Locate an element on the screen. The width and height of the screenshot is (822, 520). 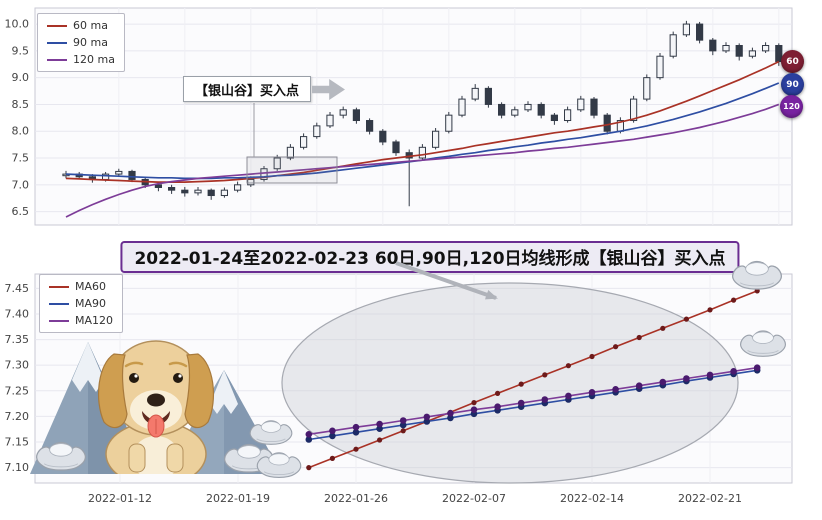
y-tick-label: 7.10 is located at coordinates (17, 467).